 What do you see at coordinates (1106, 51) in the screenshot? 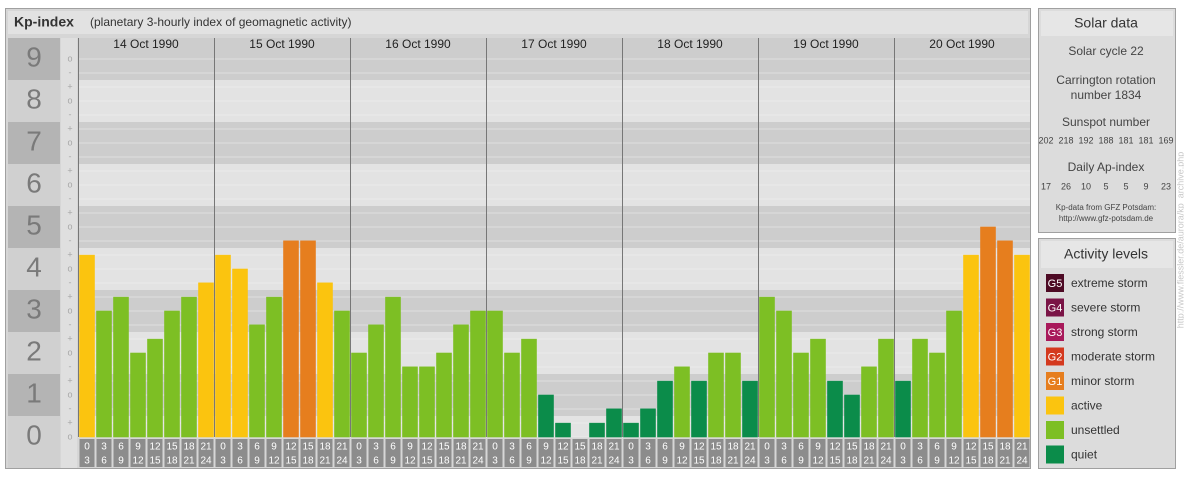
I see `solar-cycle: Solar cycle 22` at bounding box center [1106, 51].